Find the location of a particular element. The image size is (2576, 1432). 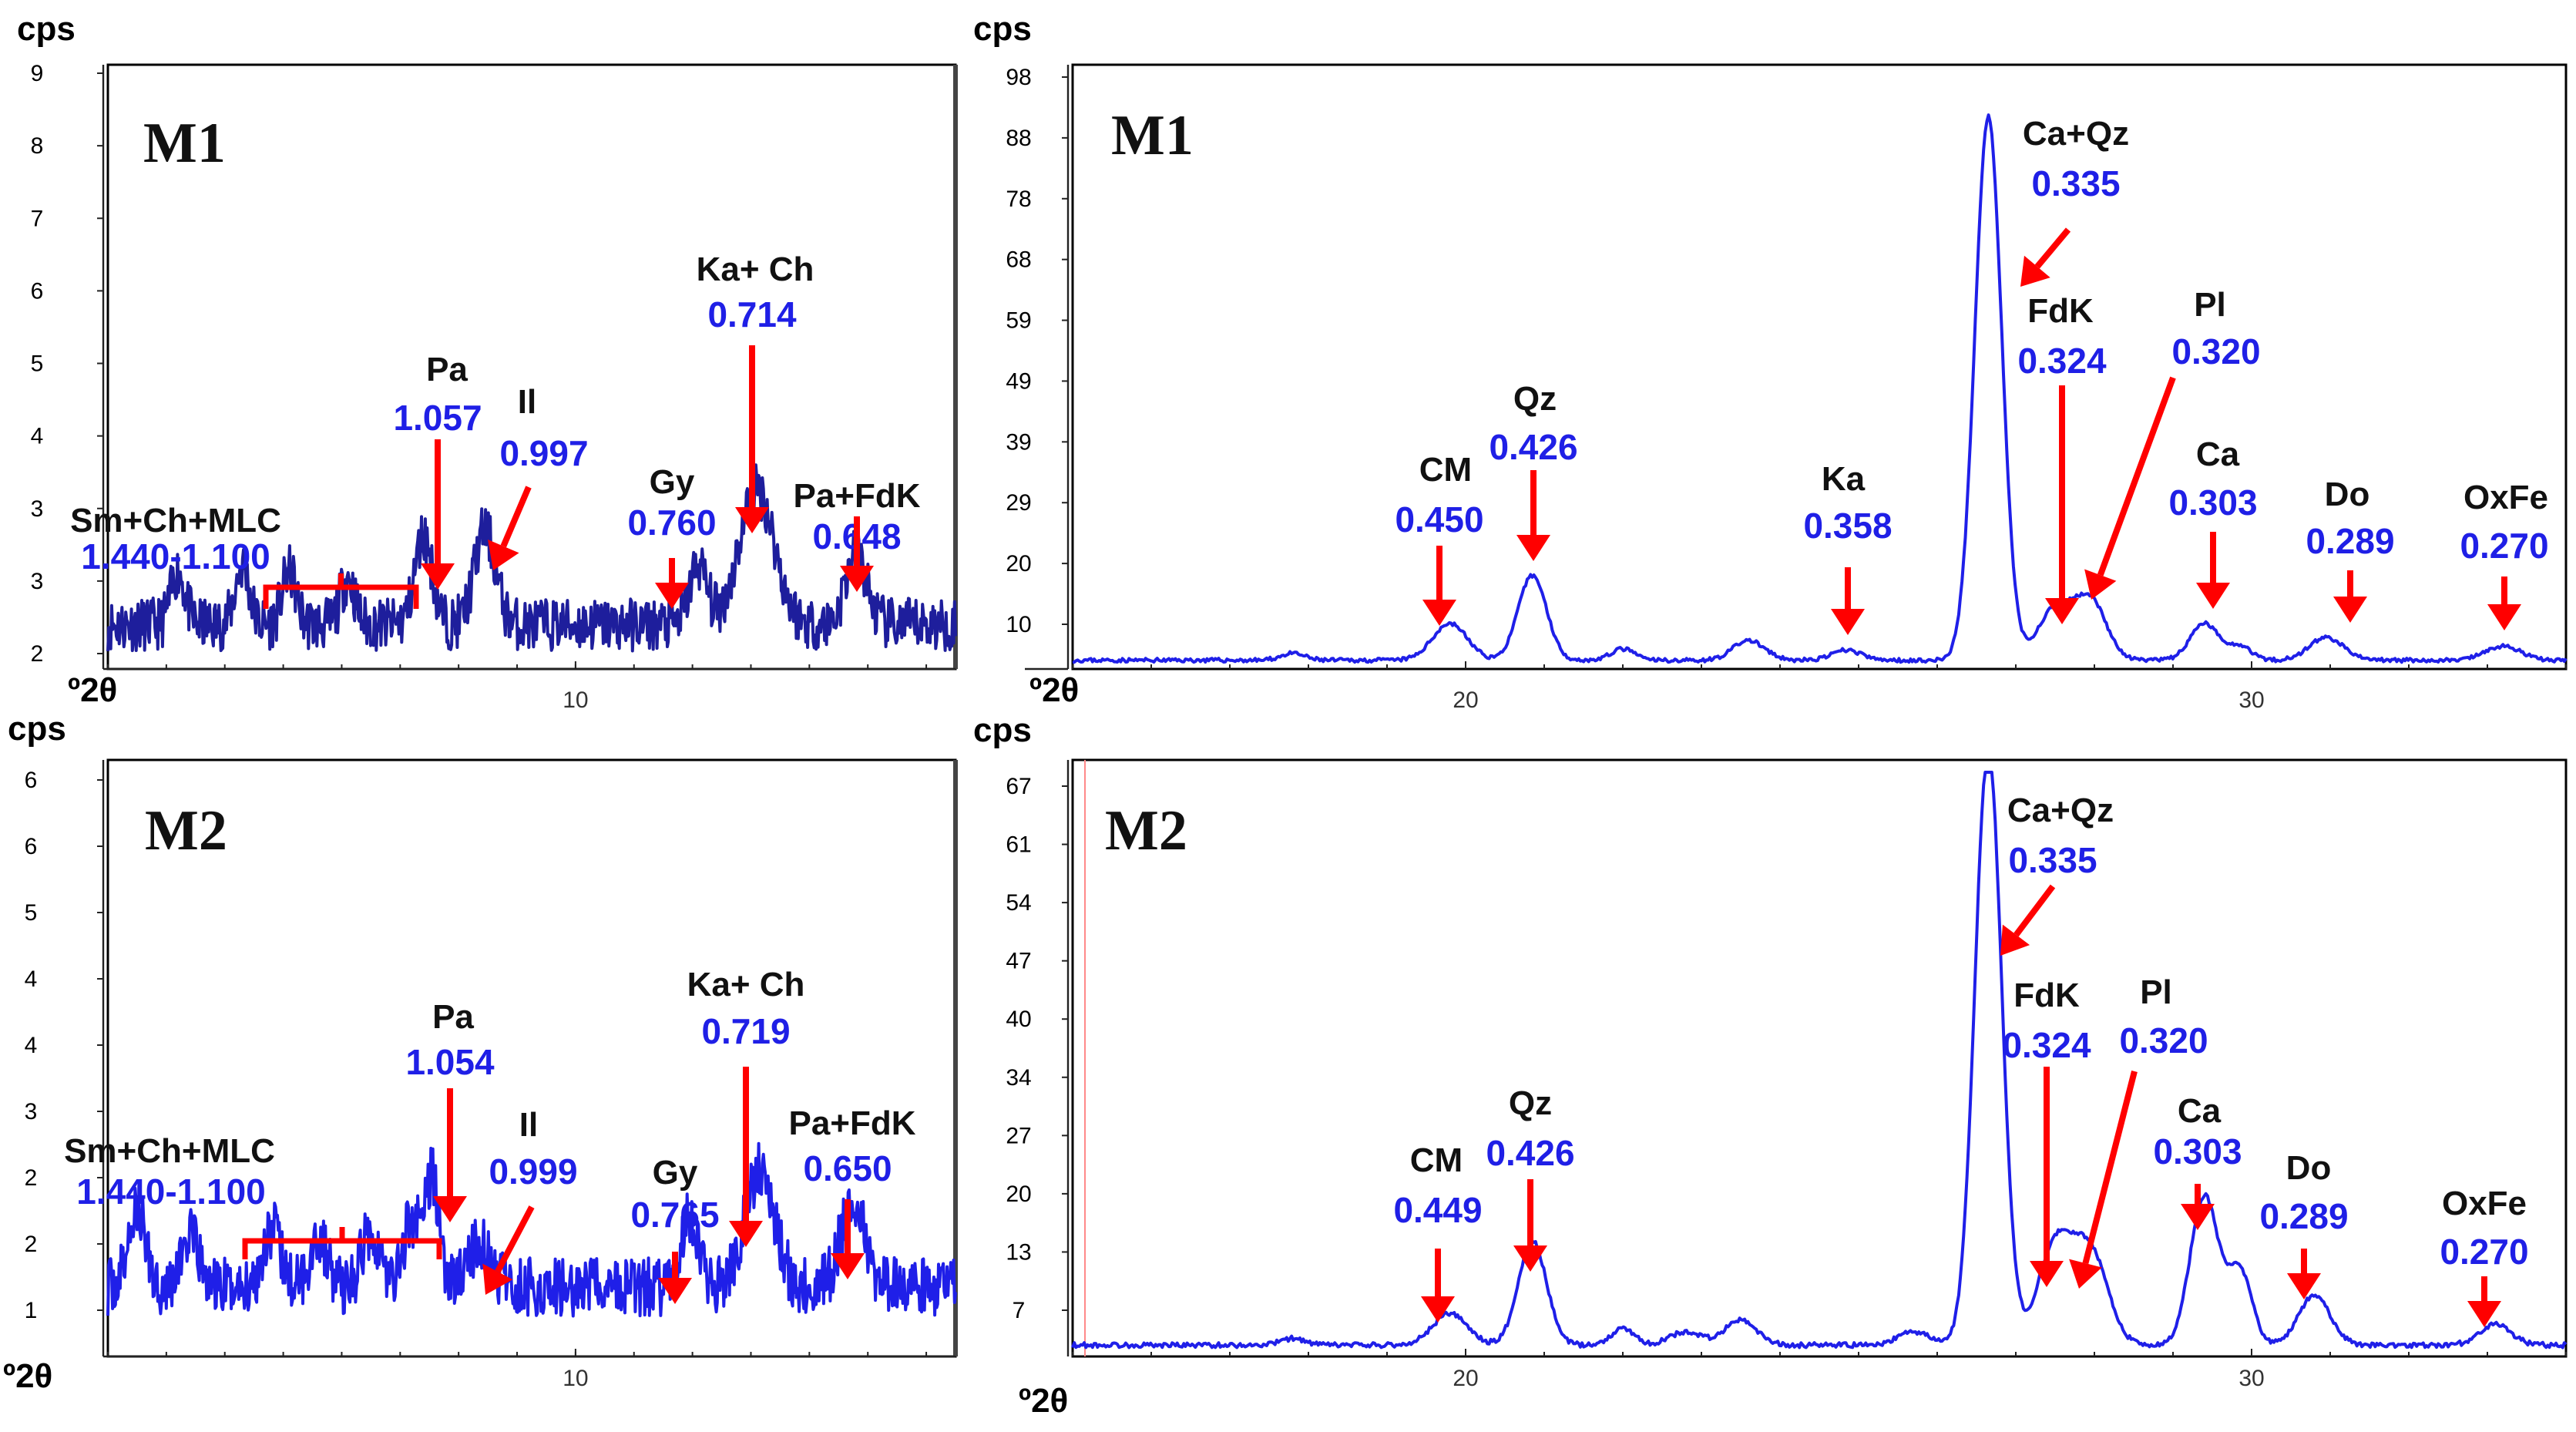

d-spacing-label: 0.449 is located at coordinates (1437, 1210).